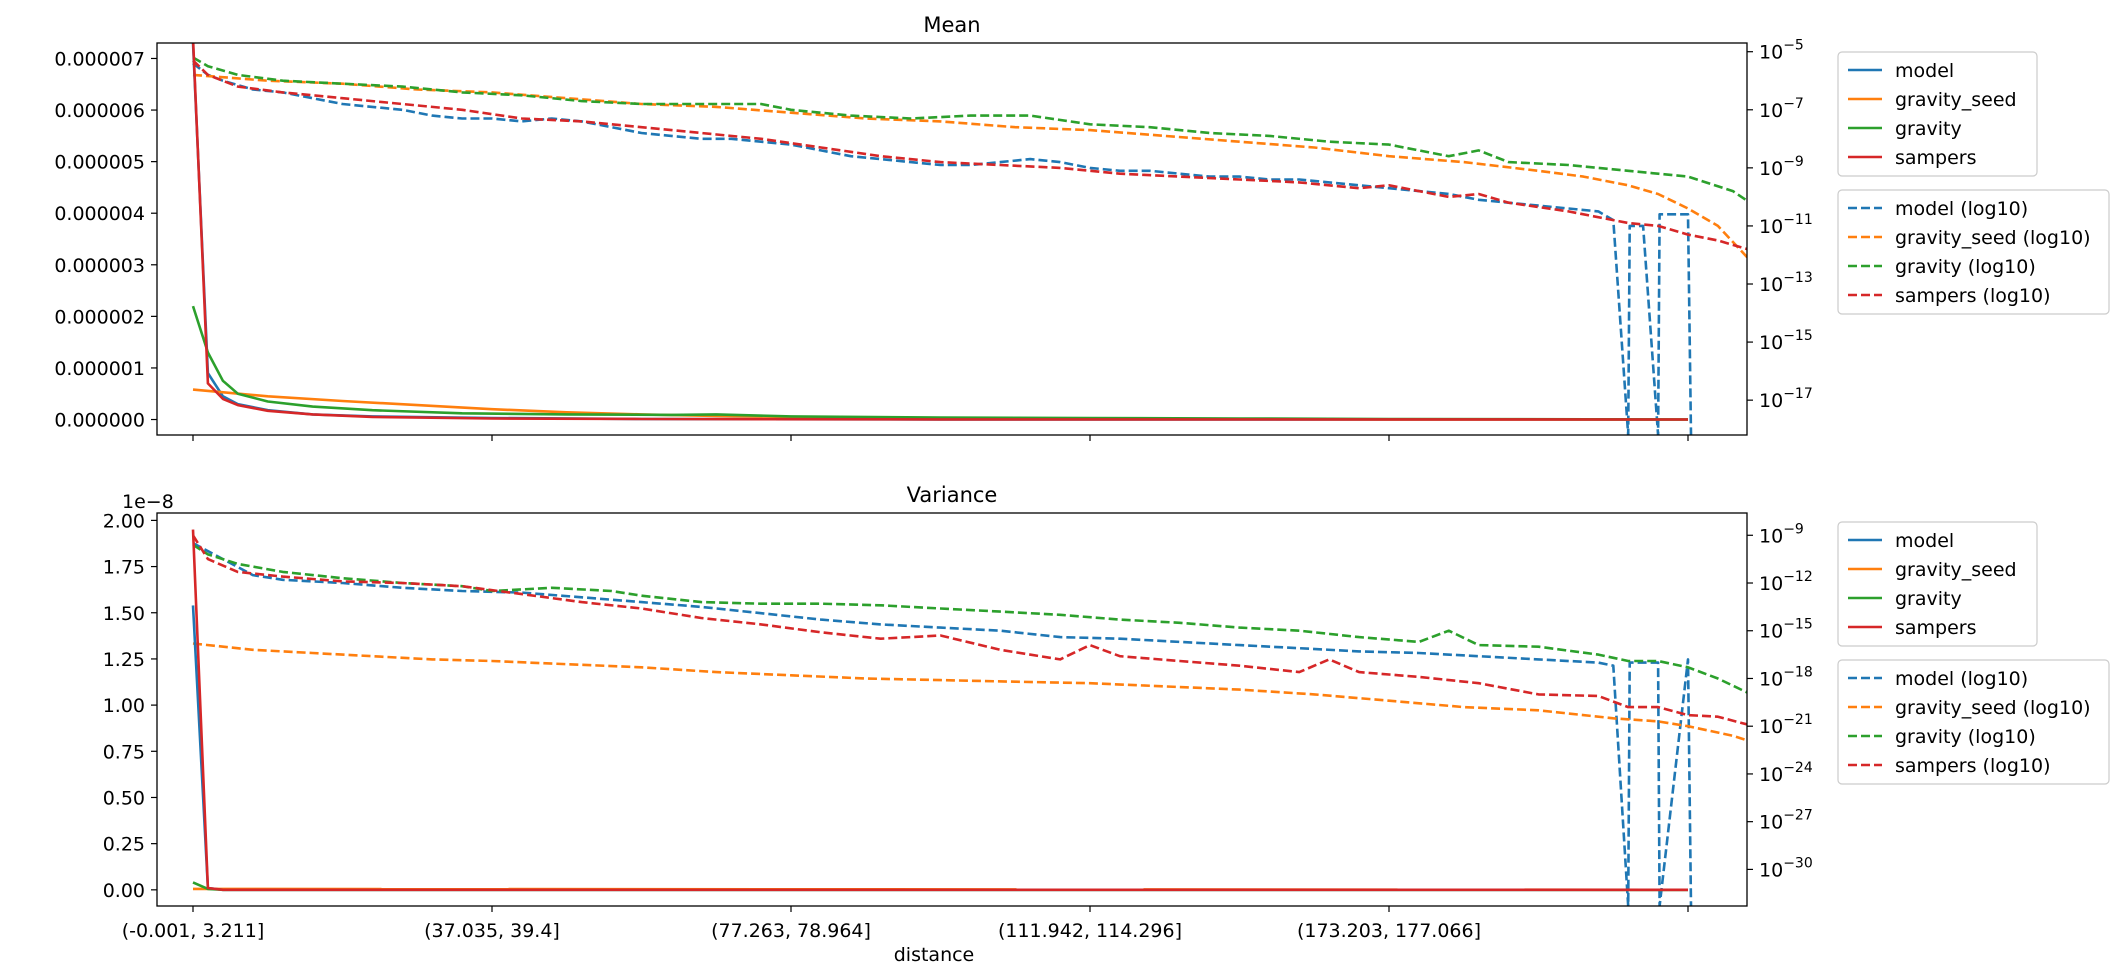 Image resolution: width=2123 pixels, height=979 pixels. What do you see at coordinates (1798, 768) in the screenshot?
I see `y2-tick-exponent: −24` at bounding box center [1798, 768].